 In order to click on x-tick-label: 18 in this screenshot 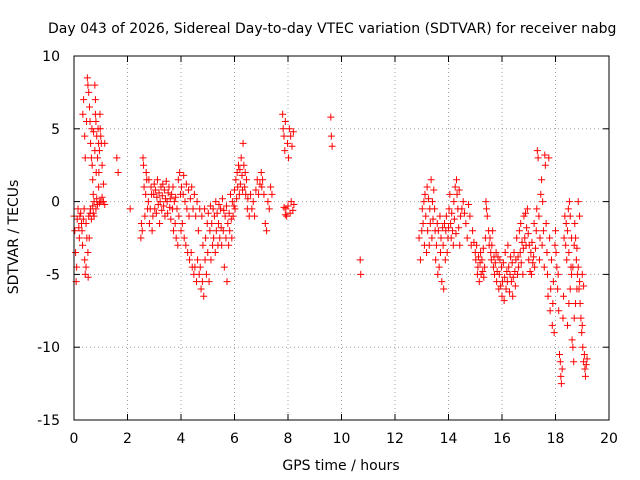, I will do `click(556, 439)`.